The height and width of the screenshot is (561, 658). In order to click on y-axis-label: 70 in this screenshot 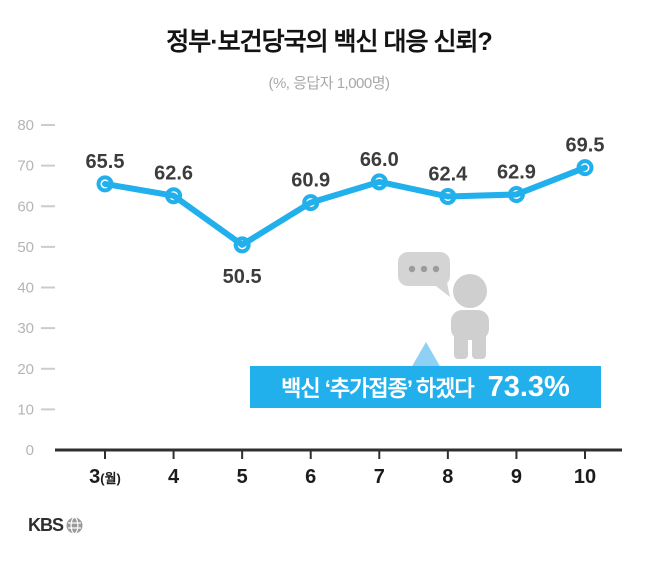, I will do `click(25, 166)`.